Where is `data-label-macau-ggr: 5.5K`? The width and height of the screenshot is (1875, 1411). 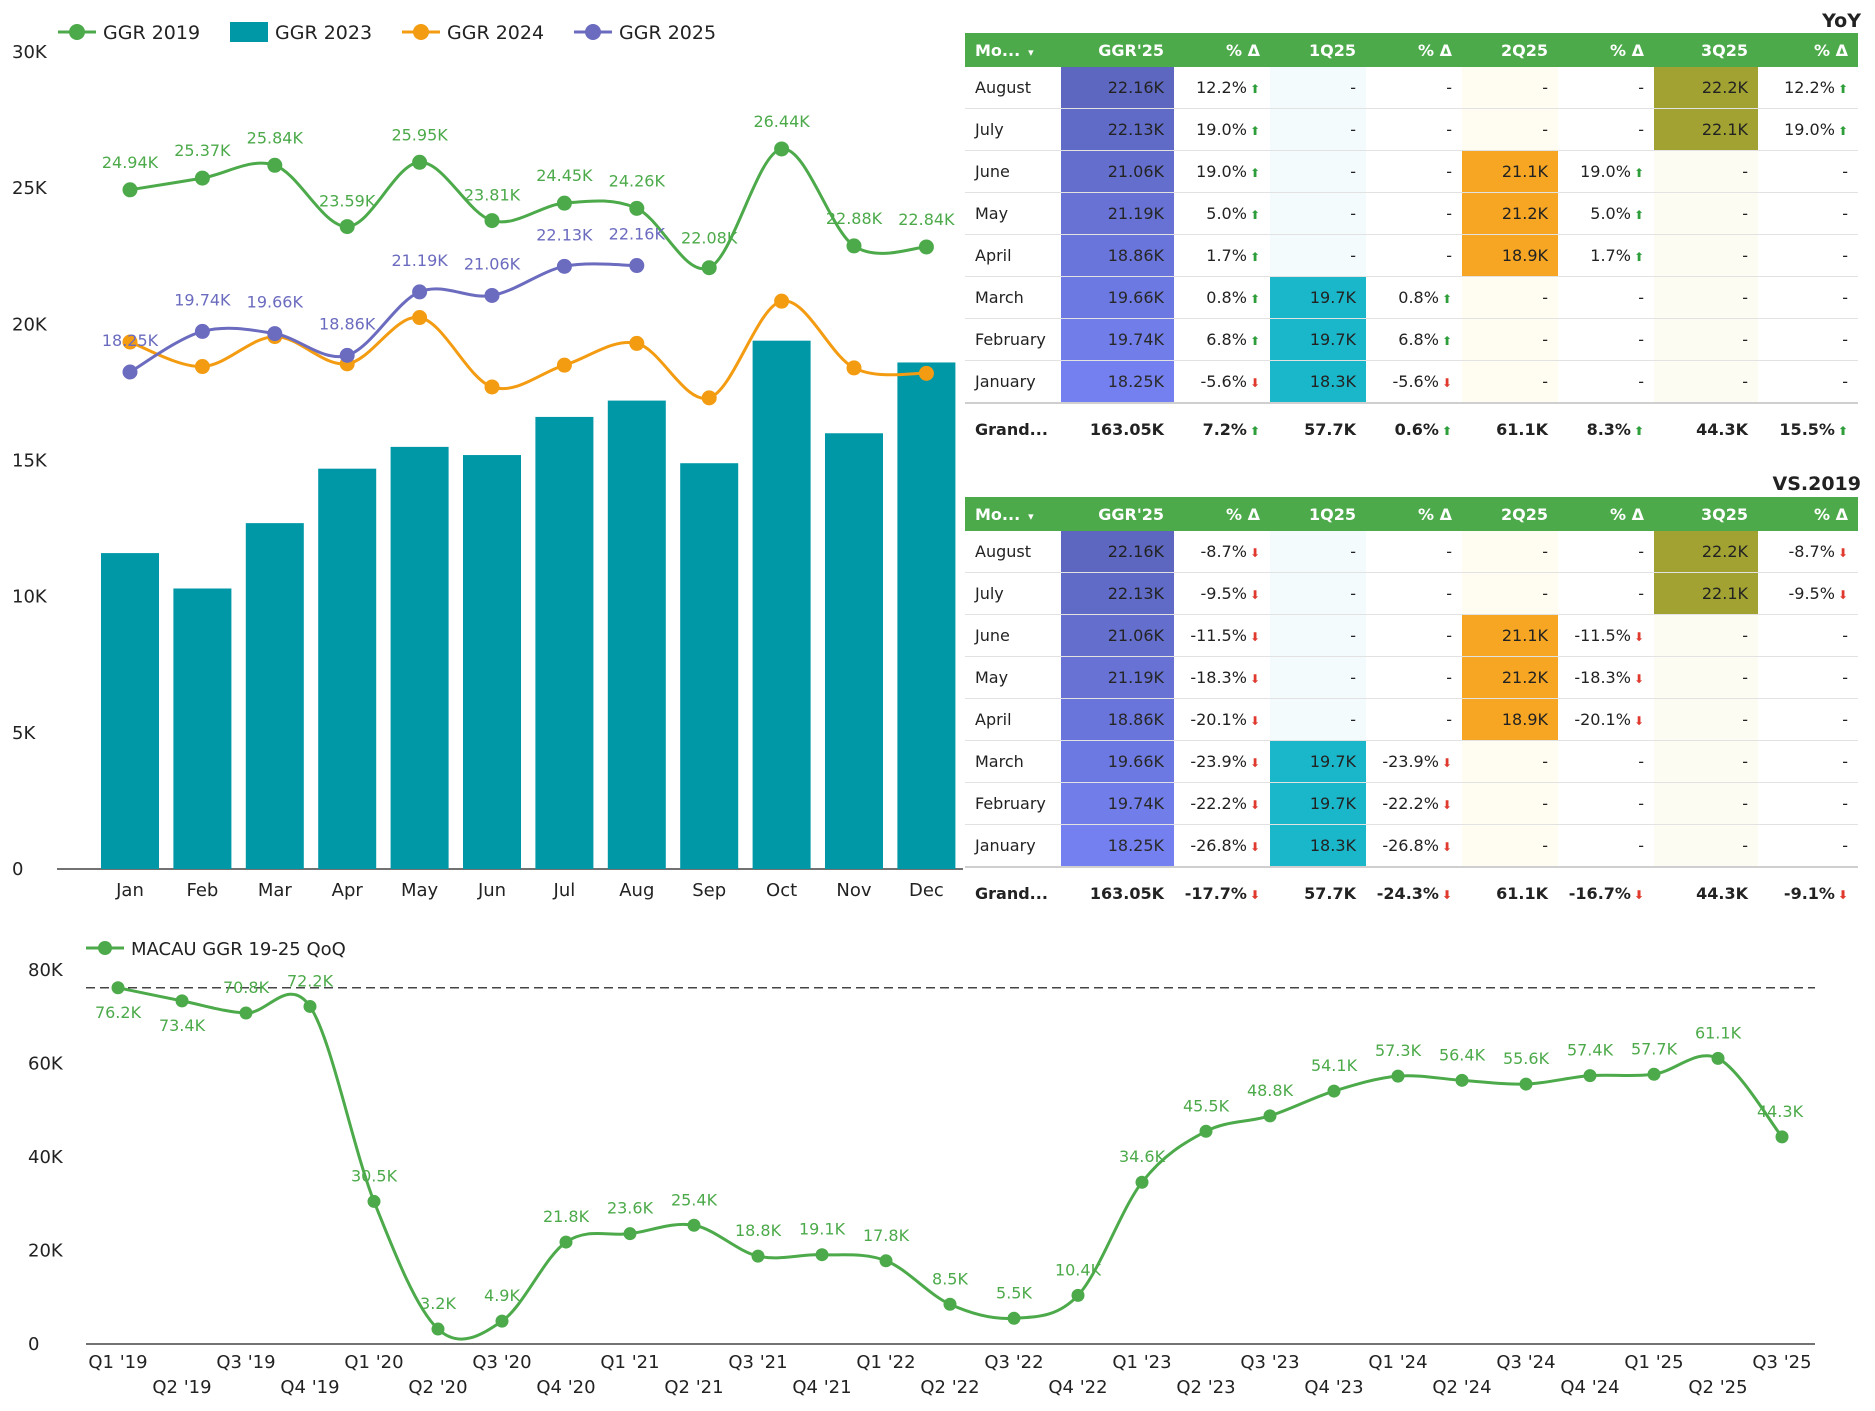 data-label-macau-ggr: 5.5K is located at coordinates (1014, 1292).